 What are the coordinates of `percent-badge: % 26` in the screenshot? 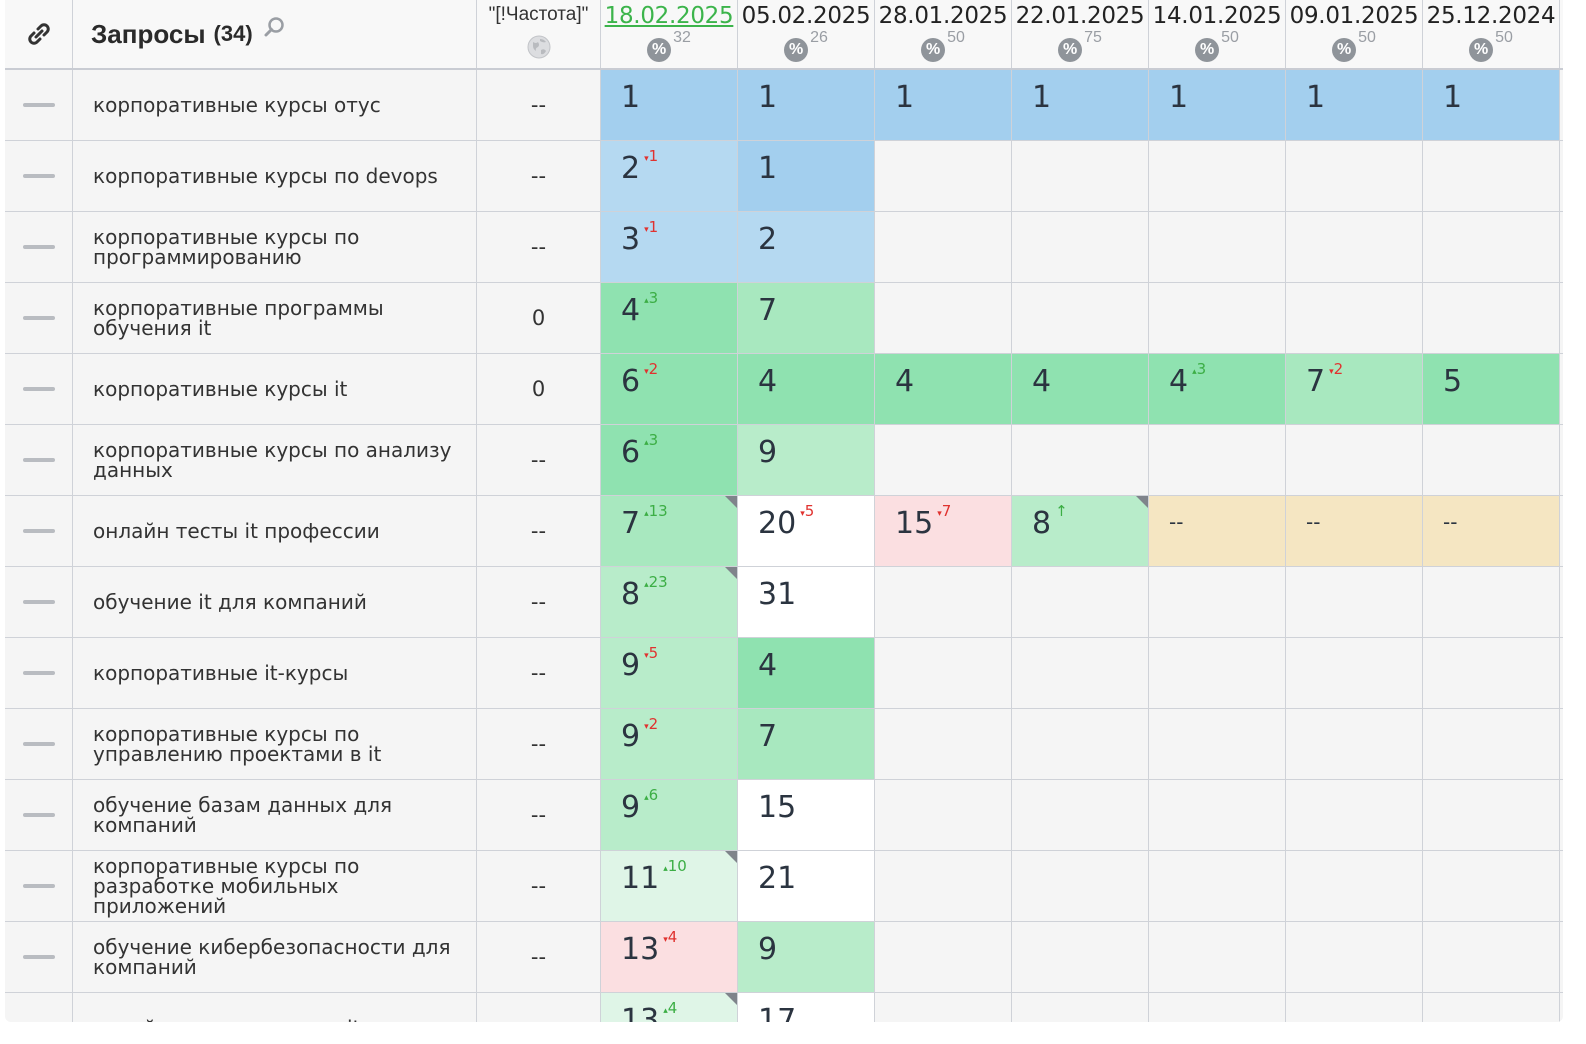 It's located at (806, 45).